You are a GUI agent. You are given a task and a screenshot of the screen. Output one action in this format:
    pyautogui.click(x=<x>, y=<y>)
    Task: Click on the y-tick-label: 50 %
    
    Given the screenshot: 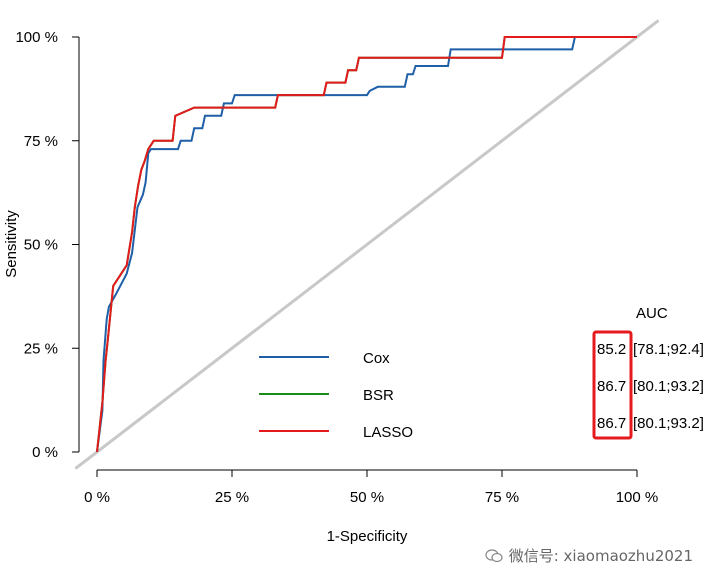 What is the action you would take?
    pyautogui.click(x=41, y=245)
    